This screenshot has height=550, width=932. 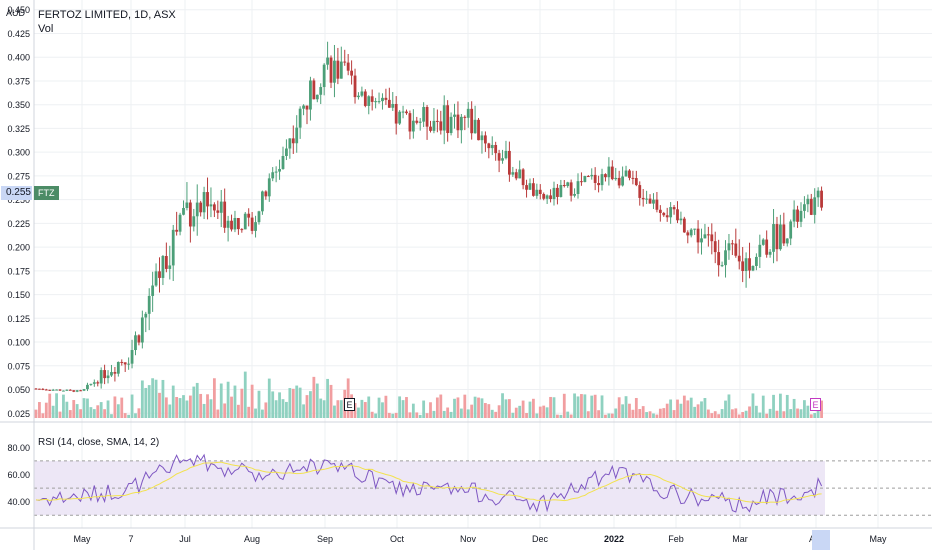 What do you see at coordinates (325, 539) in the screenshot?
I see `time-tick-label: Sep` at bounding box center [325, 539].